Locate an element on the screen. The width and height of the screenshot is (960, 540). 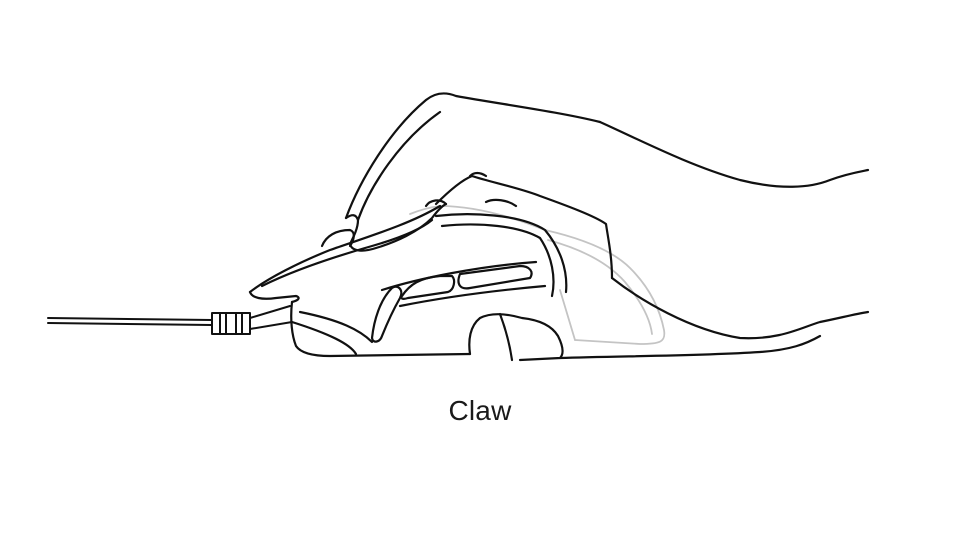
grip-style-caption: Claw is located at coordinates (480, 410).